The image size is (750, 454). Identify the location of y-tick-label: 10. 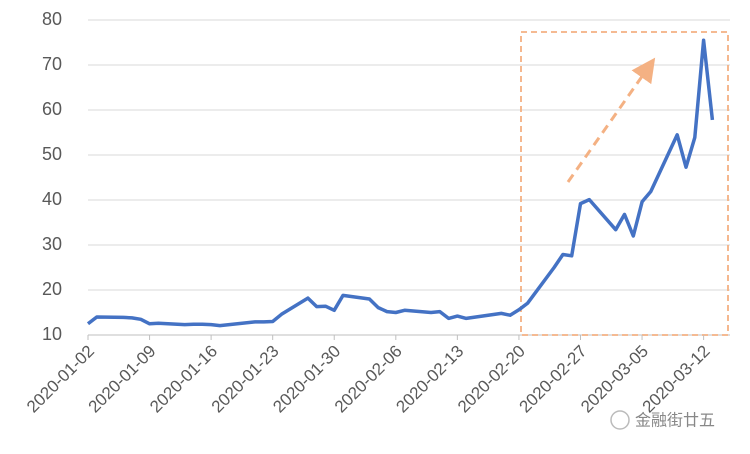
(52, 334).